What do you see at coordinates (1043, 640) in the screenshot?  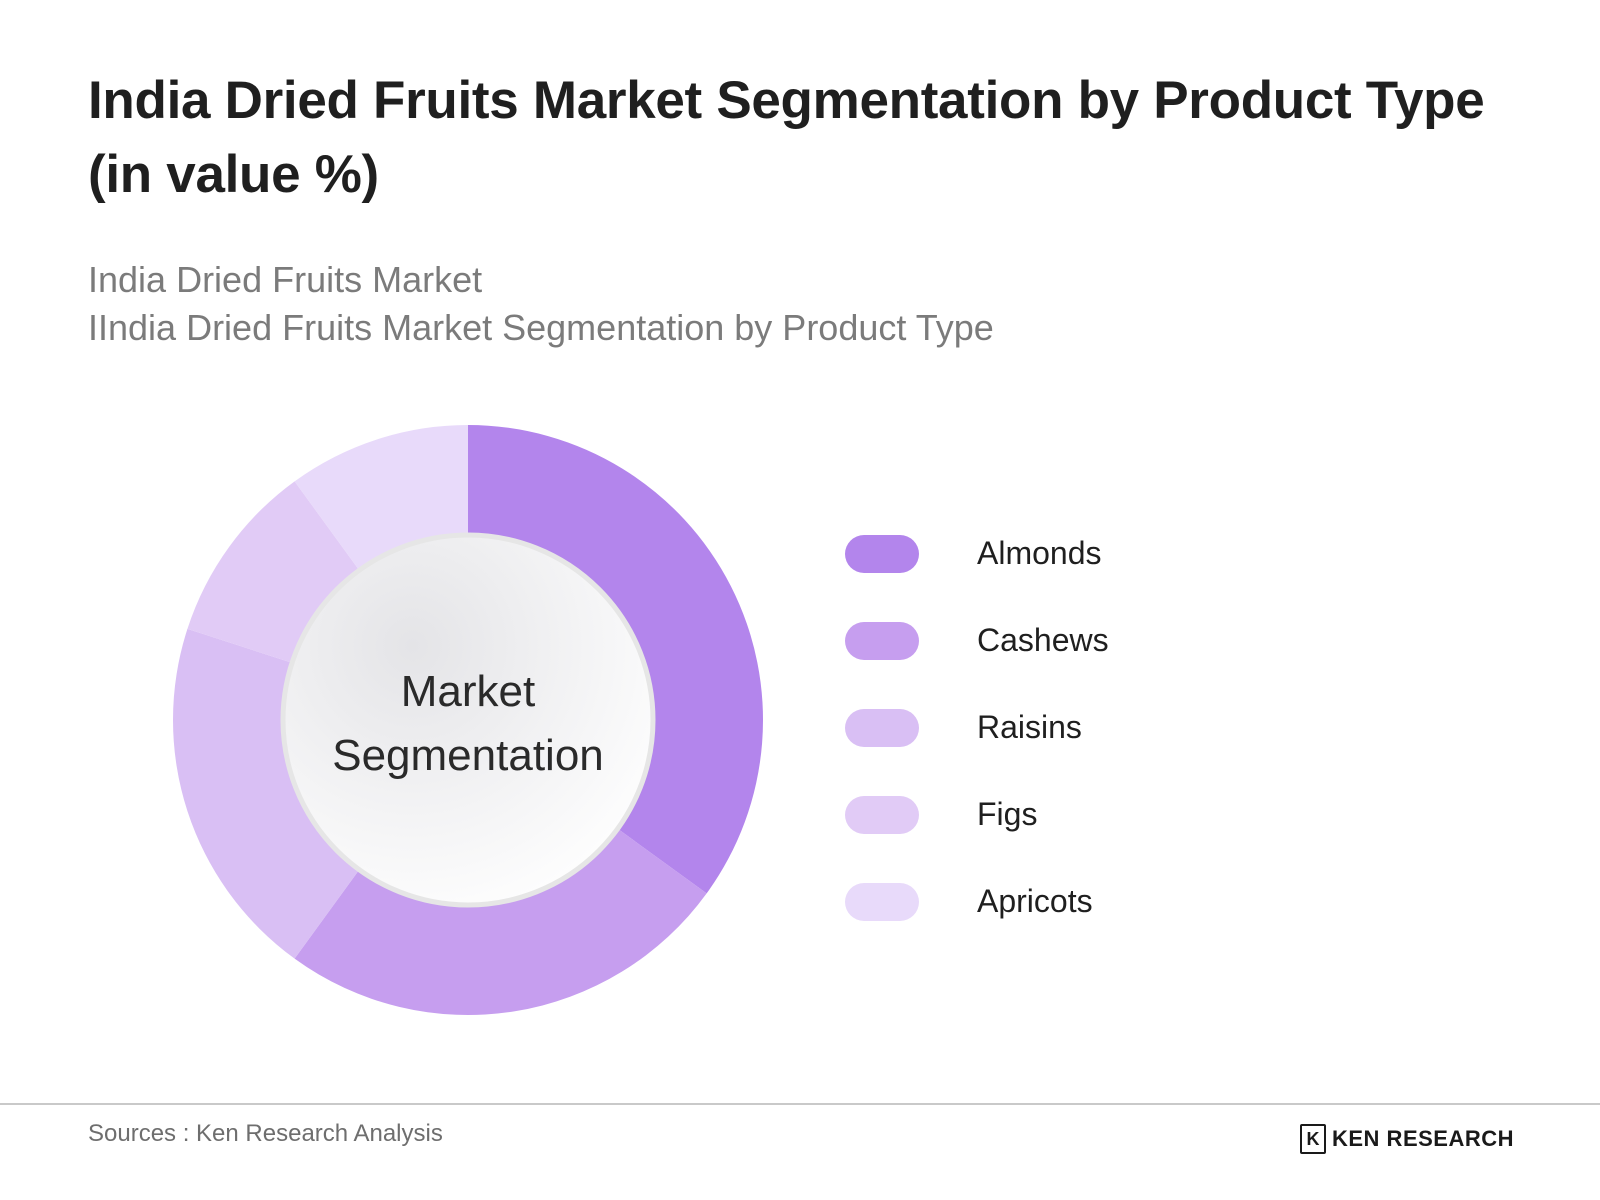 I see `legend-label: Cashews` at bounding box center [1043, 640].